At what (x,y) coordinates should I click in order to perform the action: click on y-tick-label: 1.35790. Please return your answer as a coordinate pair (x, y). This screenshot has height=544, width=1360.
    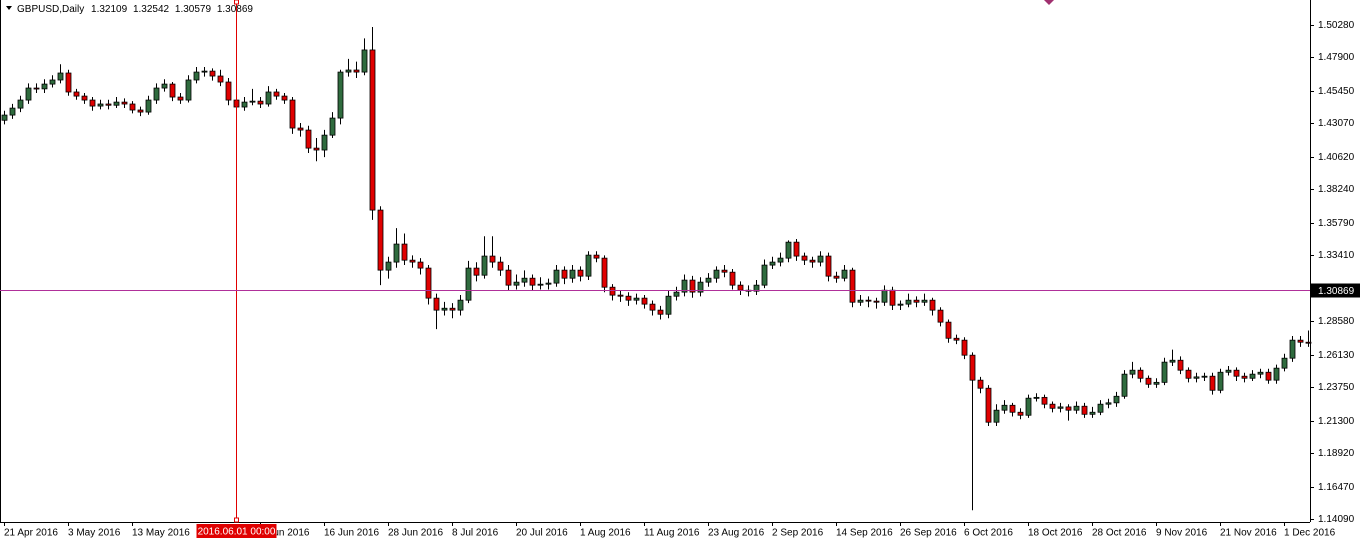
    Looking at the image, I should click on (1336, 223).